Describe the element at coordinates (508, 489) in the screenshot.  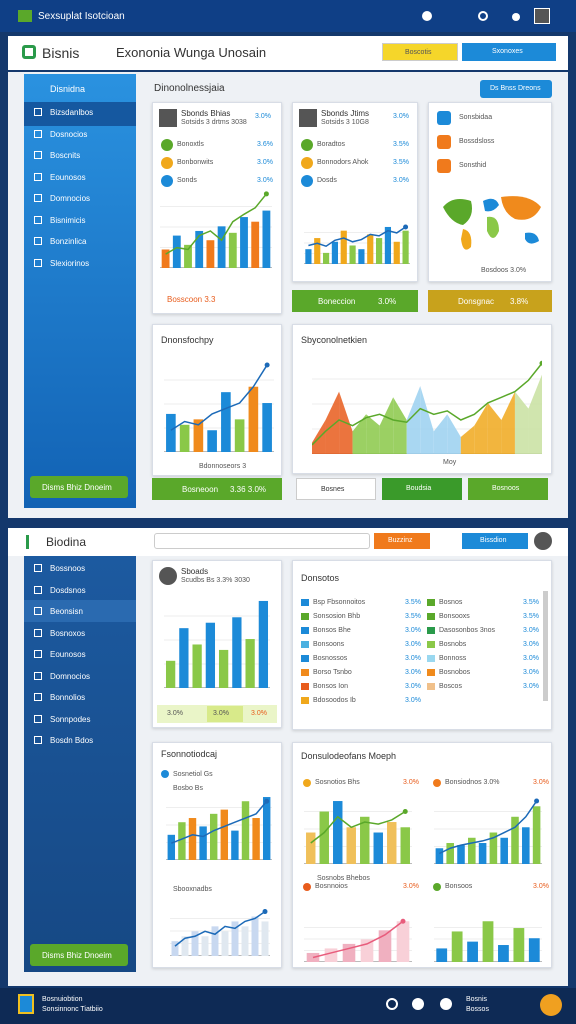
I see `button: Bosnoos` at that location.